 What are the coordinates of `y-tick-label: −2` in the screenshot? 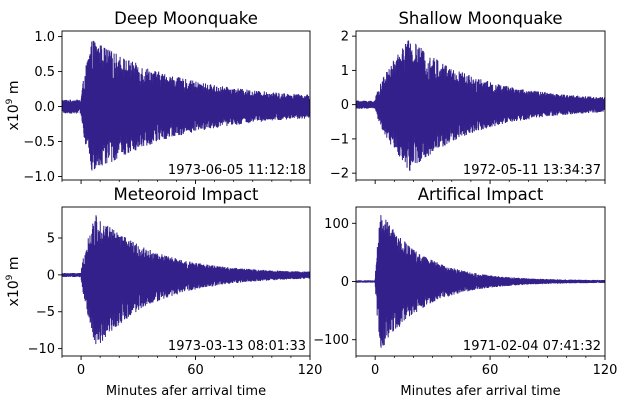 It's located at (339, 174).